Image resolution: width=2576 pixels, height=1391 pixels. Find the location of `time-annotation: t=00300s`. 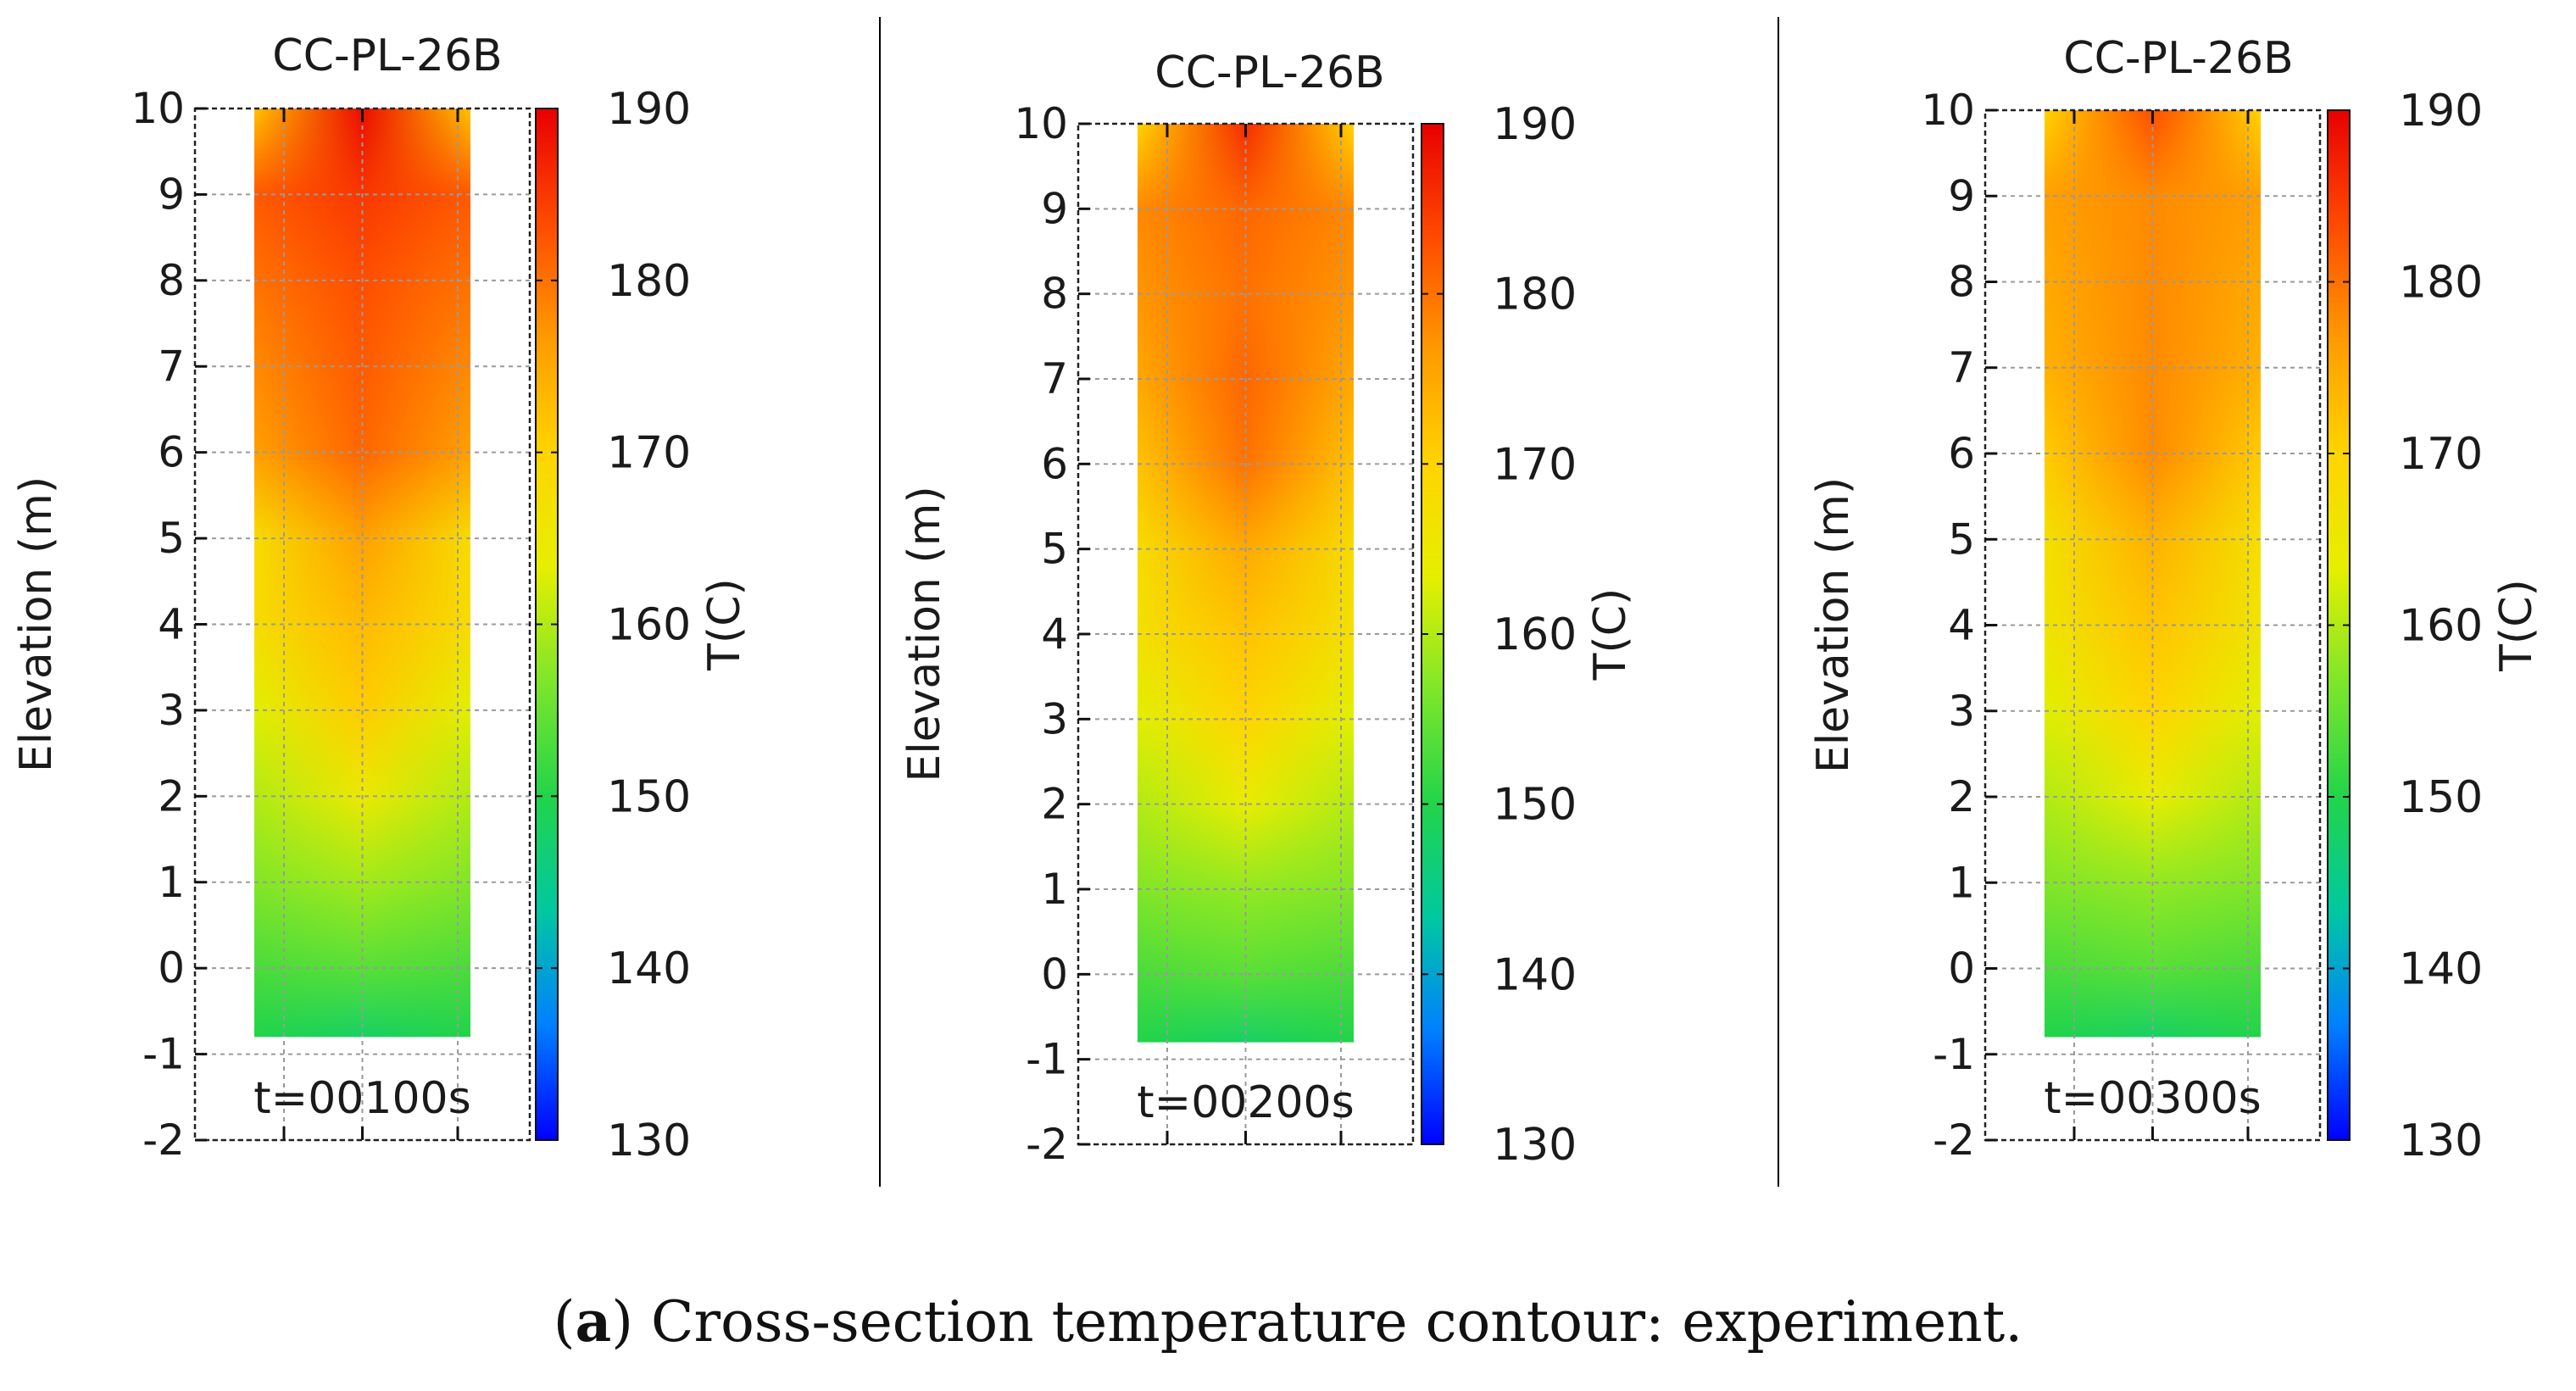

time-annotation: t=00300s is located at coordinates (2152, 1099).